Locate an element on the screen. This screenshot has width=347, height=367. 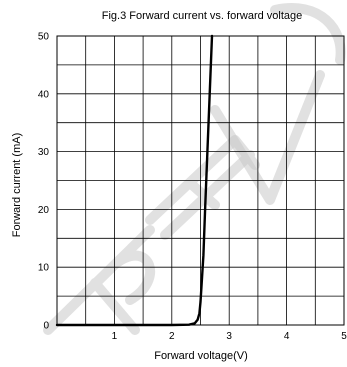
y-tick-label: 20 is located at coordinates (44, 210).